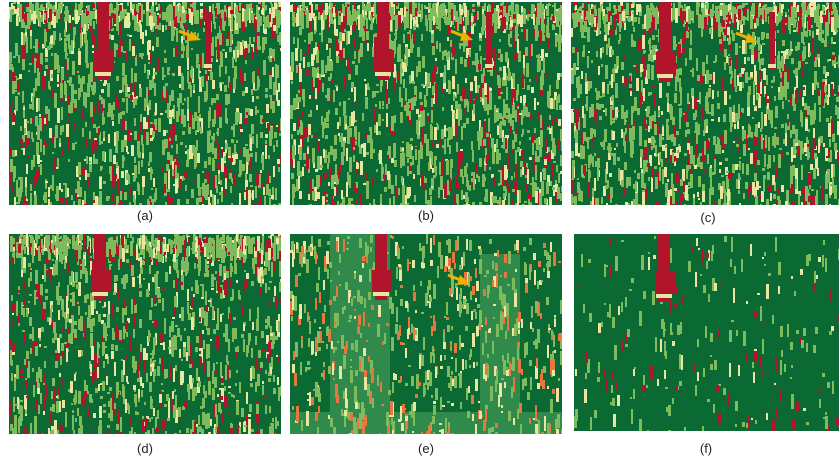 This screenshot has height=463, width=840. What do you see at coordinates (708, 217) in the screenshot?
I see `caption-c: (c)` at bounding box center [708, 217].